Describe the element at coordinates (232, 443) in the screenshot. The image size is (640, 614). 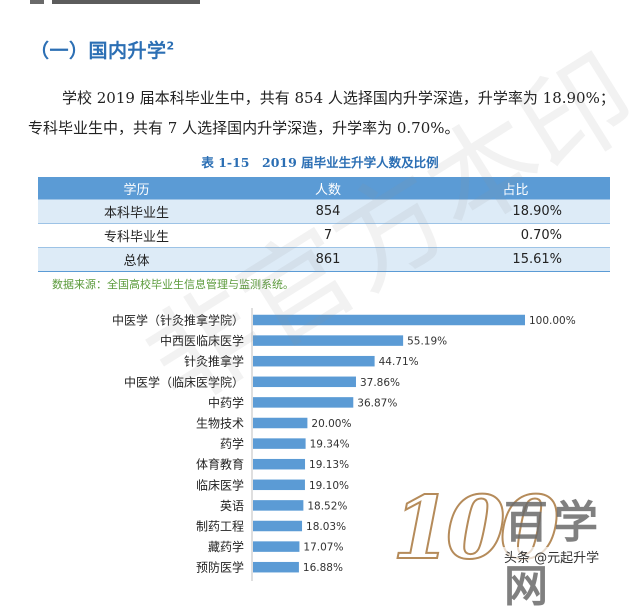
I see `category-tick-label: 药学` at that location.